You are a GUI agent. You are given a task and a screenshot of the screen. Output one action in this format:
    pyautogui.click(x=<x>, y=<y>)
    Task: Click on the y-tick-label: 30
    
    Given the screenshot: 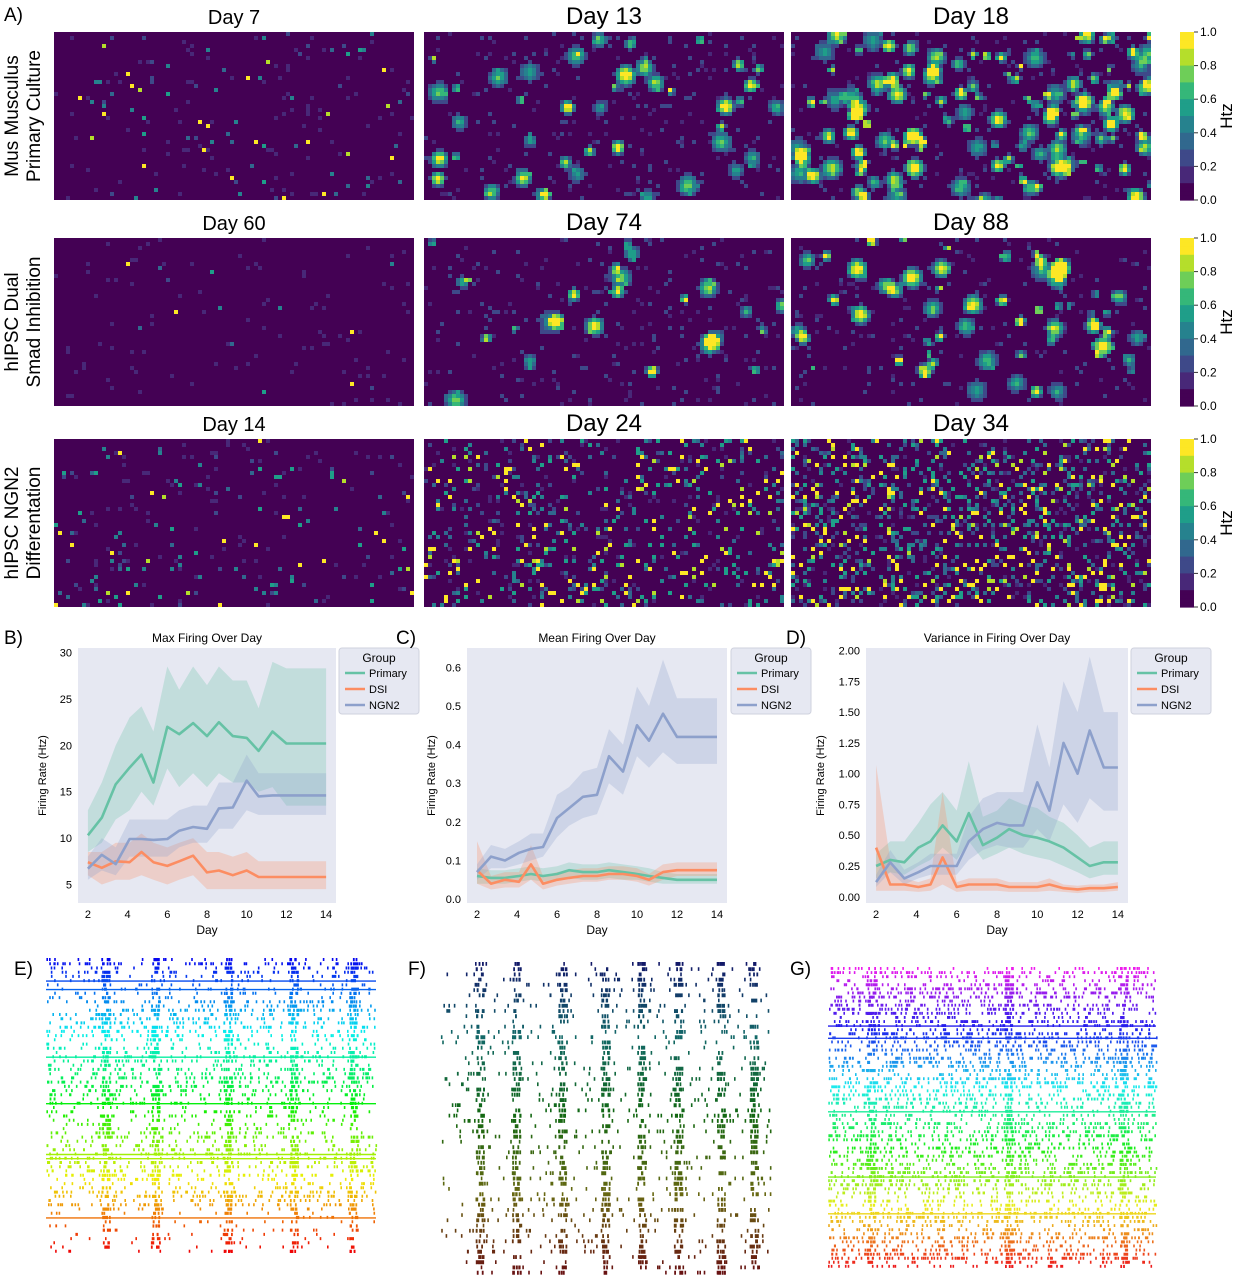 What is the action you would take?
    pyautogui.click(x=66, y=654)
    